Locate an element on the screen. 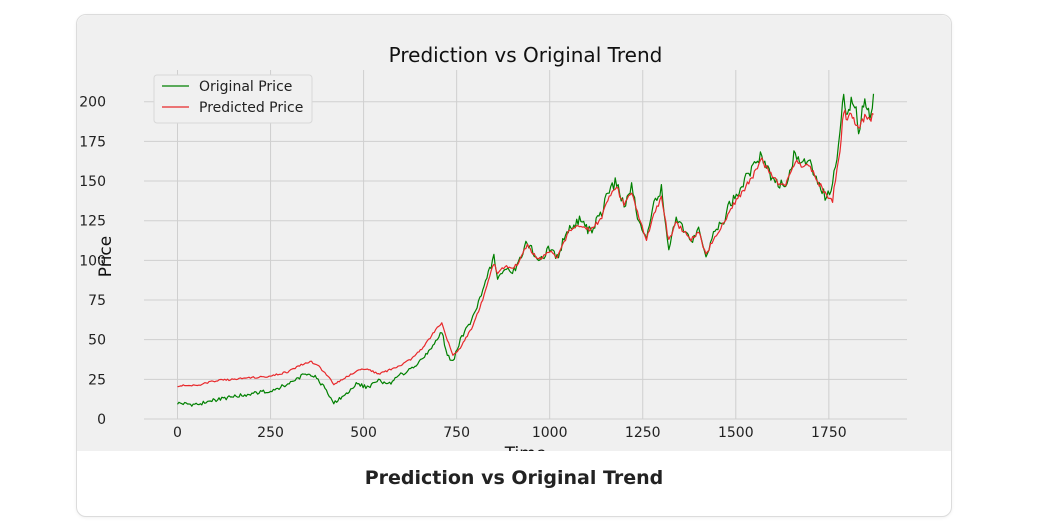 The width and height of the screenshot is (1050, 528). y-tick-label: 50 is located at coordinates (97, 341).